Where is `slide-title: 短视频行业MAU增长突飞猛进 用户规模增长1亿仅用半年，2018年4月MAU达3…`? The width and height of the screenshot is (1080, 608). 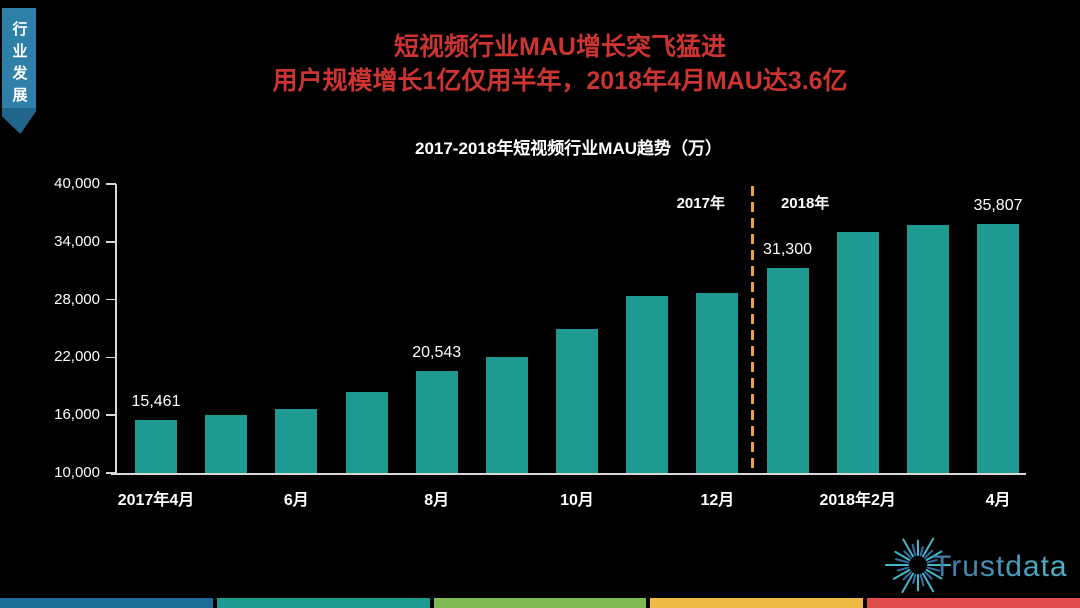 slide-title: 短视频行业MAU增长突飞猛进 用户规模增长1亿仅用半年，2018年4月MAU达3… is located at coordinates (560, 64).